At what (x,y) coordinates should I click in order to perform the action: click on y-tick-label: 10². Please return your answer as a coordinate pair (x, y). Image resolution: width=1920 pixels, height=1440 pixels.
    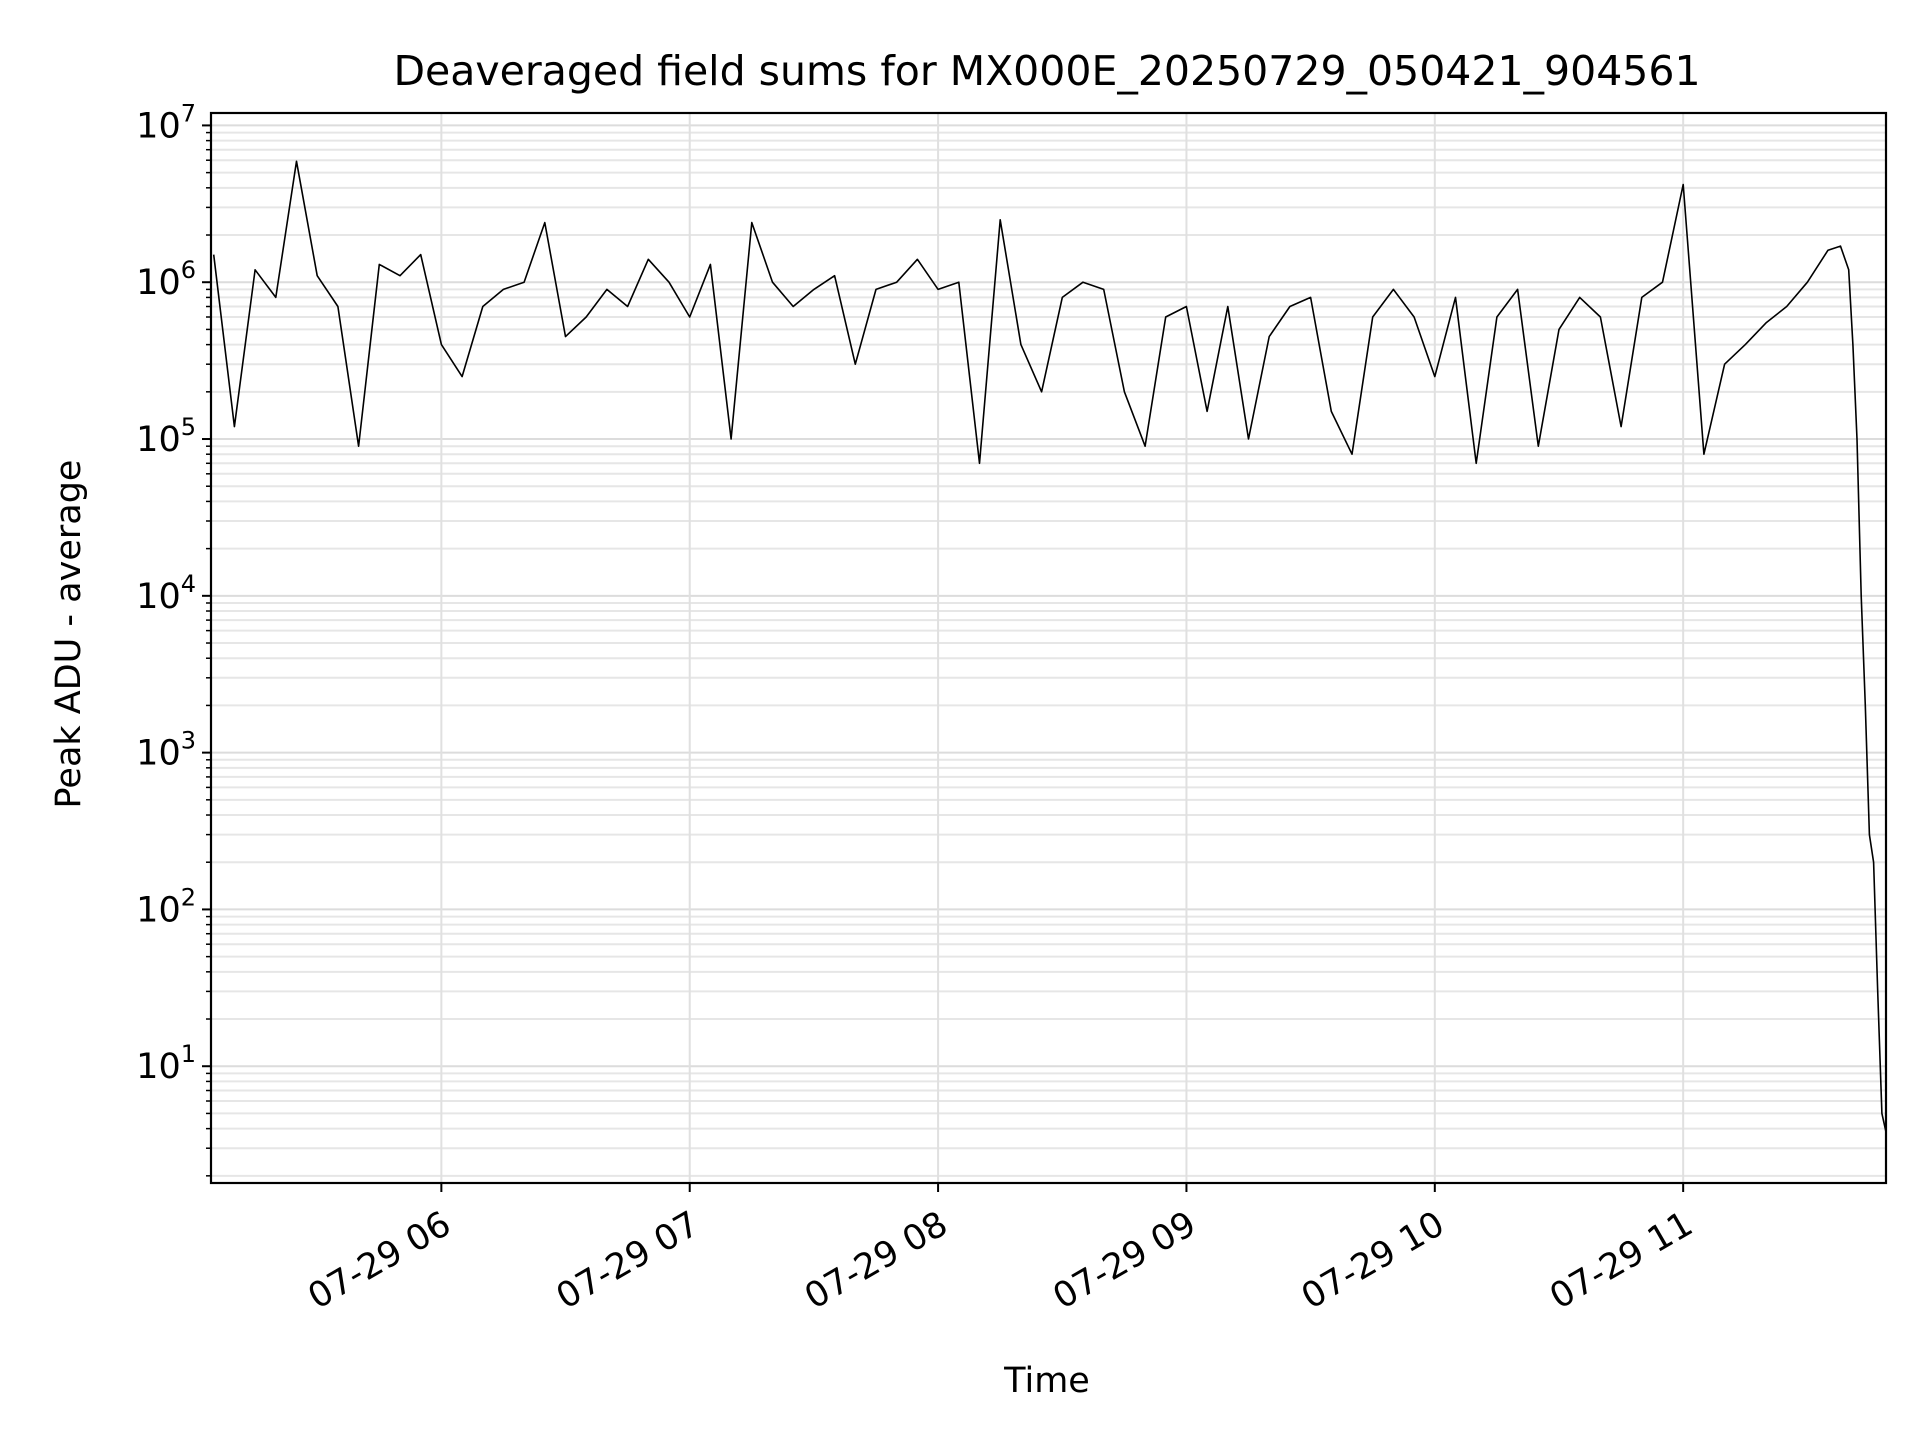
    Looking at the image, I should click on (166, 906).